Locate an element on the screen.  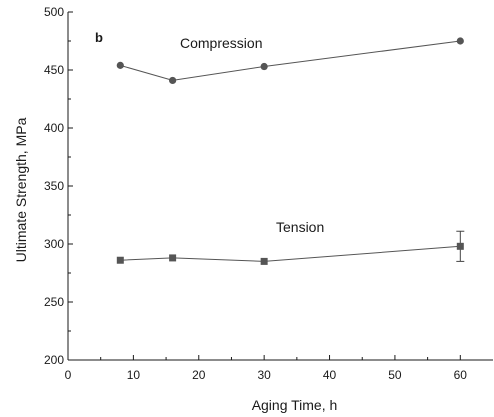
series-tension is located at coordinates (290, 247).